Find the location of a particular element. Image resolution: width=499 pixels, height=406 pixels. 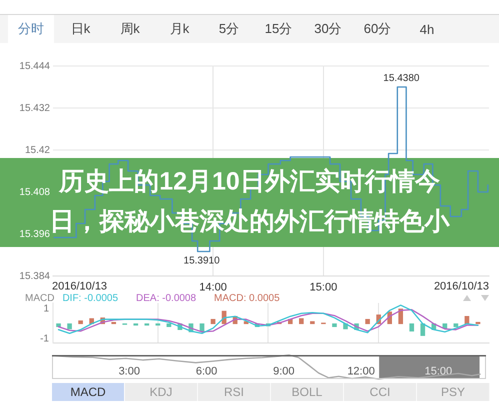

x-tick-label: 14:00 is located at coordinates (213, 288).